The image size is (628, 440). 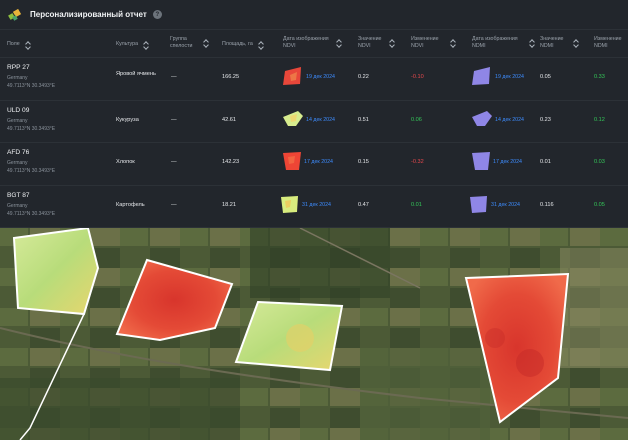 What do you see at coordinates (181, 42) in the screenshot?
I see `col-group-label: Группа спелости` at bounding box center [181, 42].